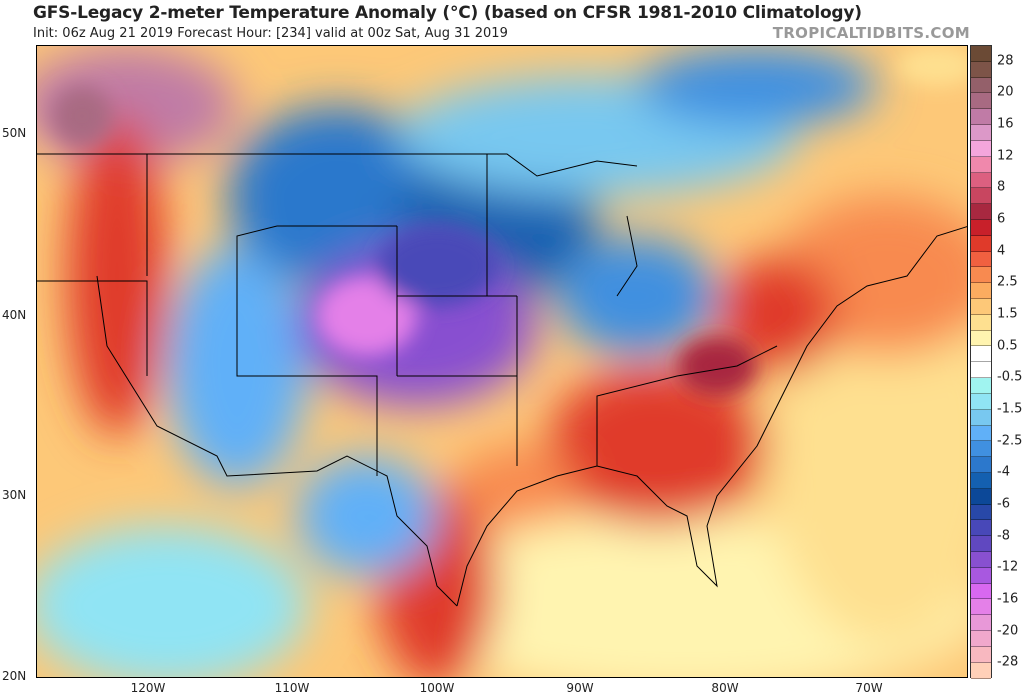 The width and height of the screenshot is (1024, 696). Describe the element at coordinates (148, 688) in the screenshot. I see `lon-label-120w: 120W` at that location.